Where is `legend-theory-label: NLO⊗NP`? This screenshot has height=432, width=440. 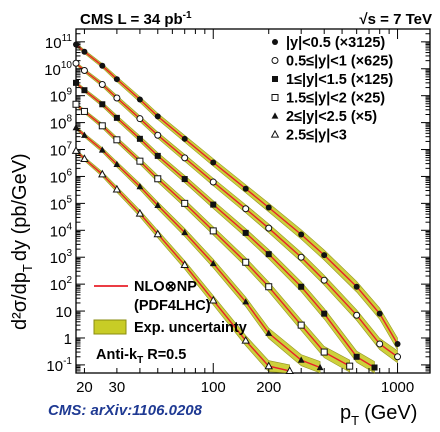
legend-theory-label: NLO⊗NP is located at coordinates (165, 287).